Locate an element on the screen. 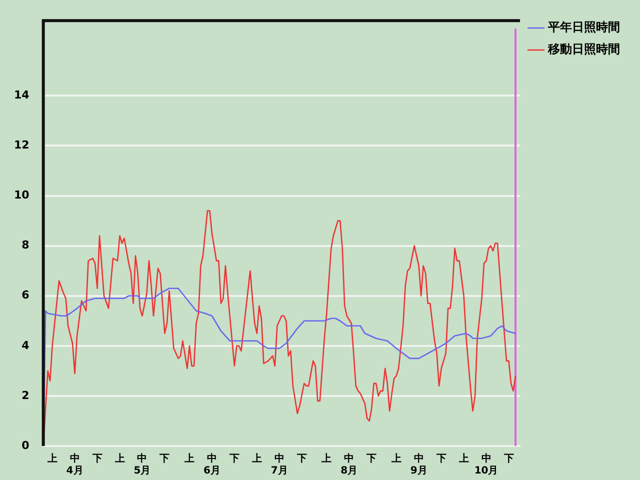 This screenshot has height=480, width=640. y-tick-label: 8 is located at coordinates (26, 245).